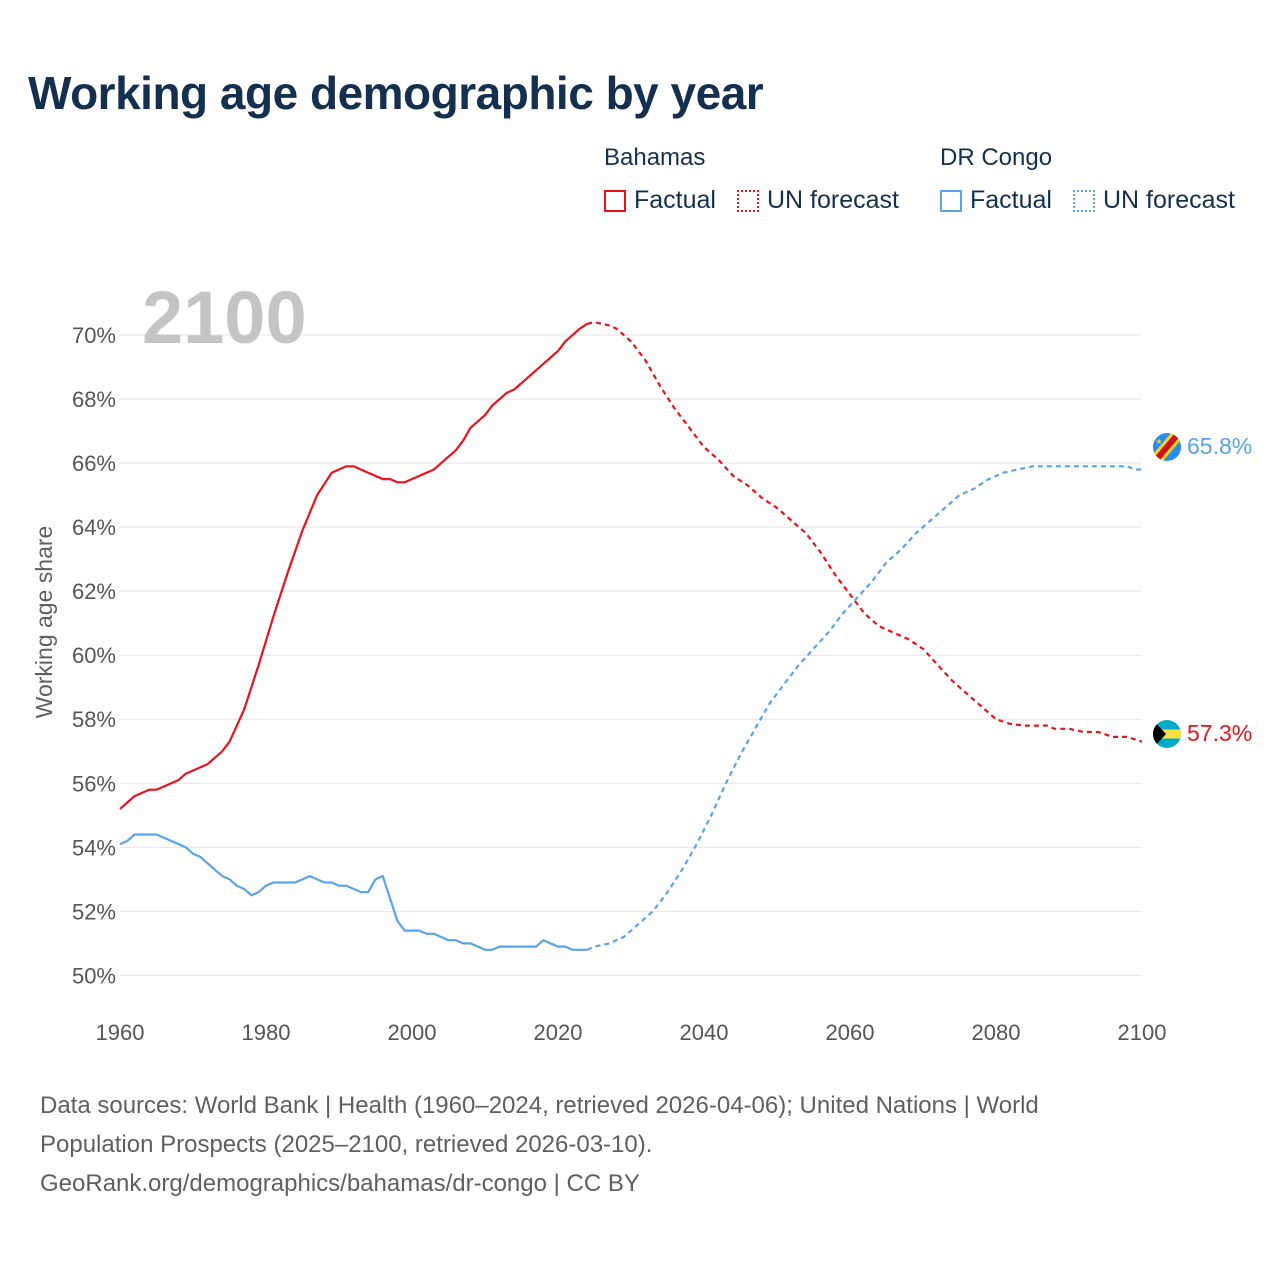  Describe the element at coordinates (1167, 447) in the screenshot. I see `drcongo-flag-icon: ★` at that location.